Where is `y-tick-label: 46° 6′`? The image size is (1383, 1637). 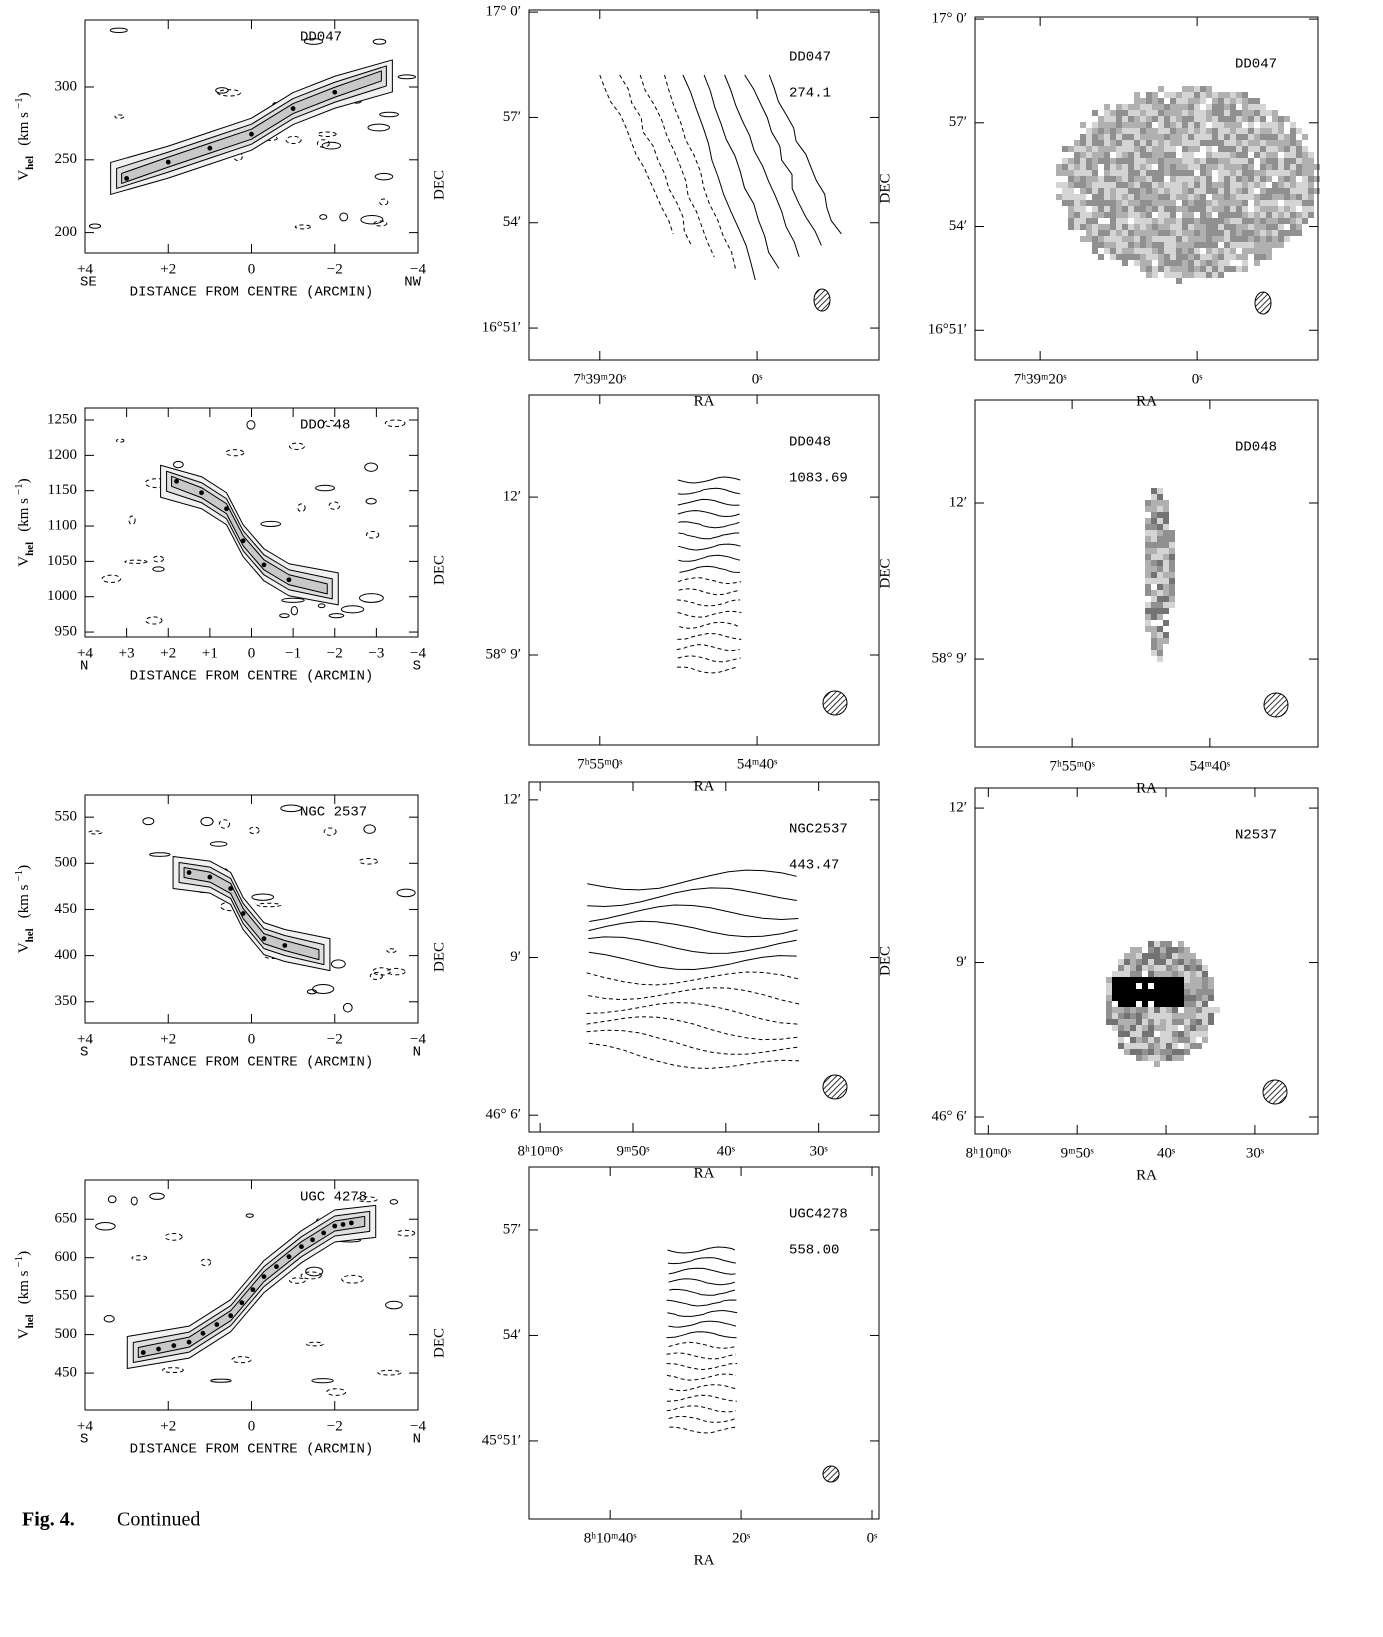
y-tick-label: 46° 6′ is located at coordinates (949, 1116).